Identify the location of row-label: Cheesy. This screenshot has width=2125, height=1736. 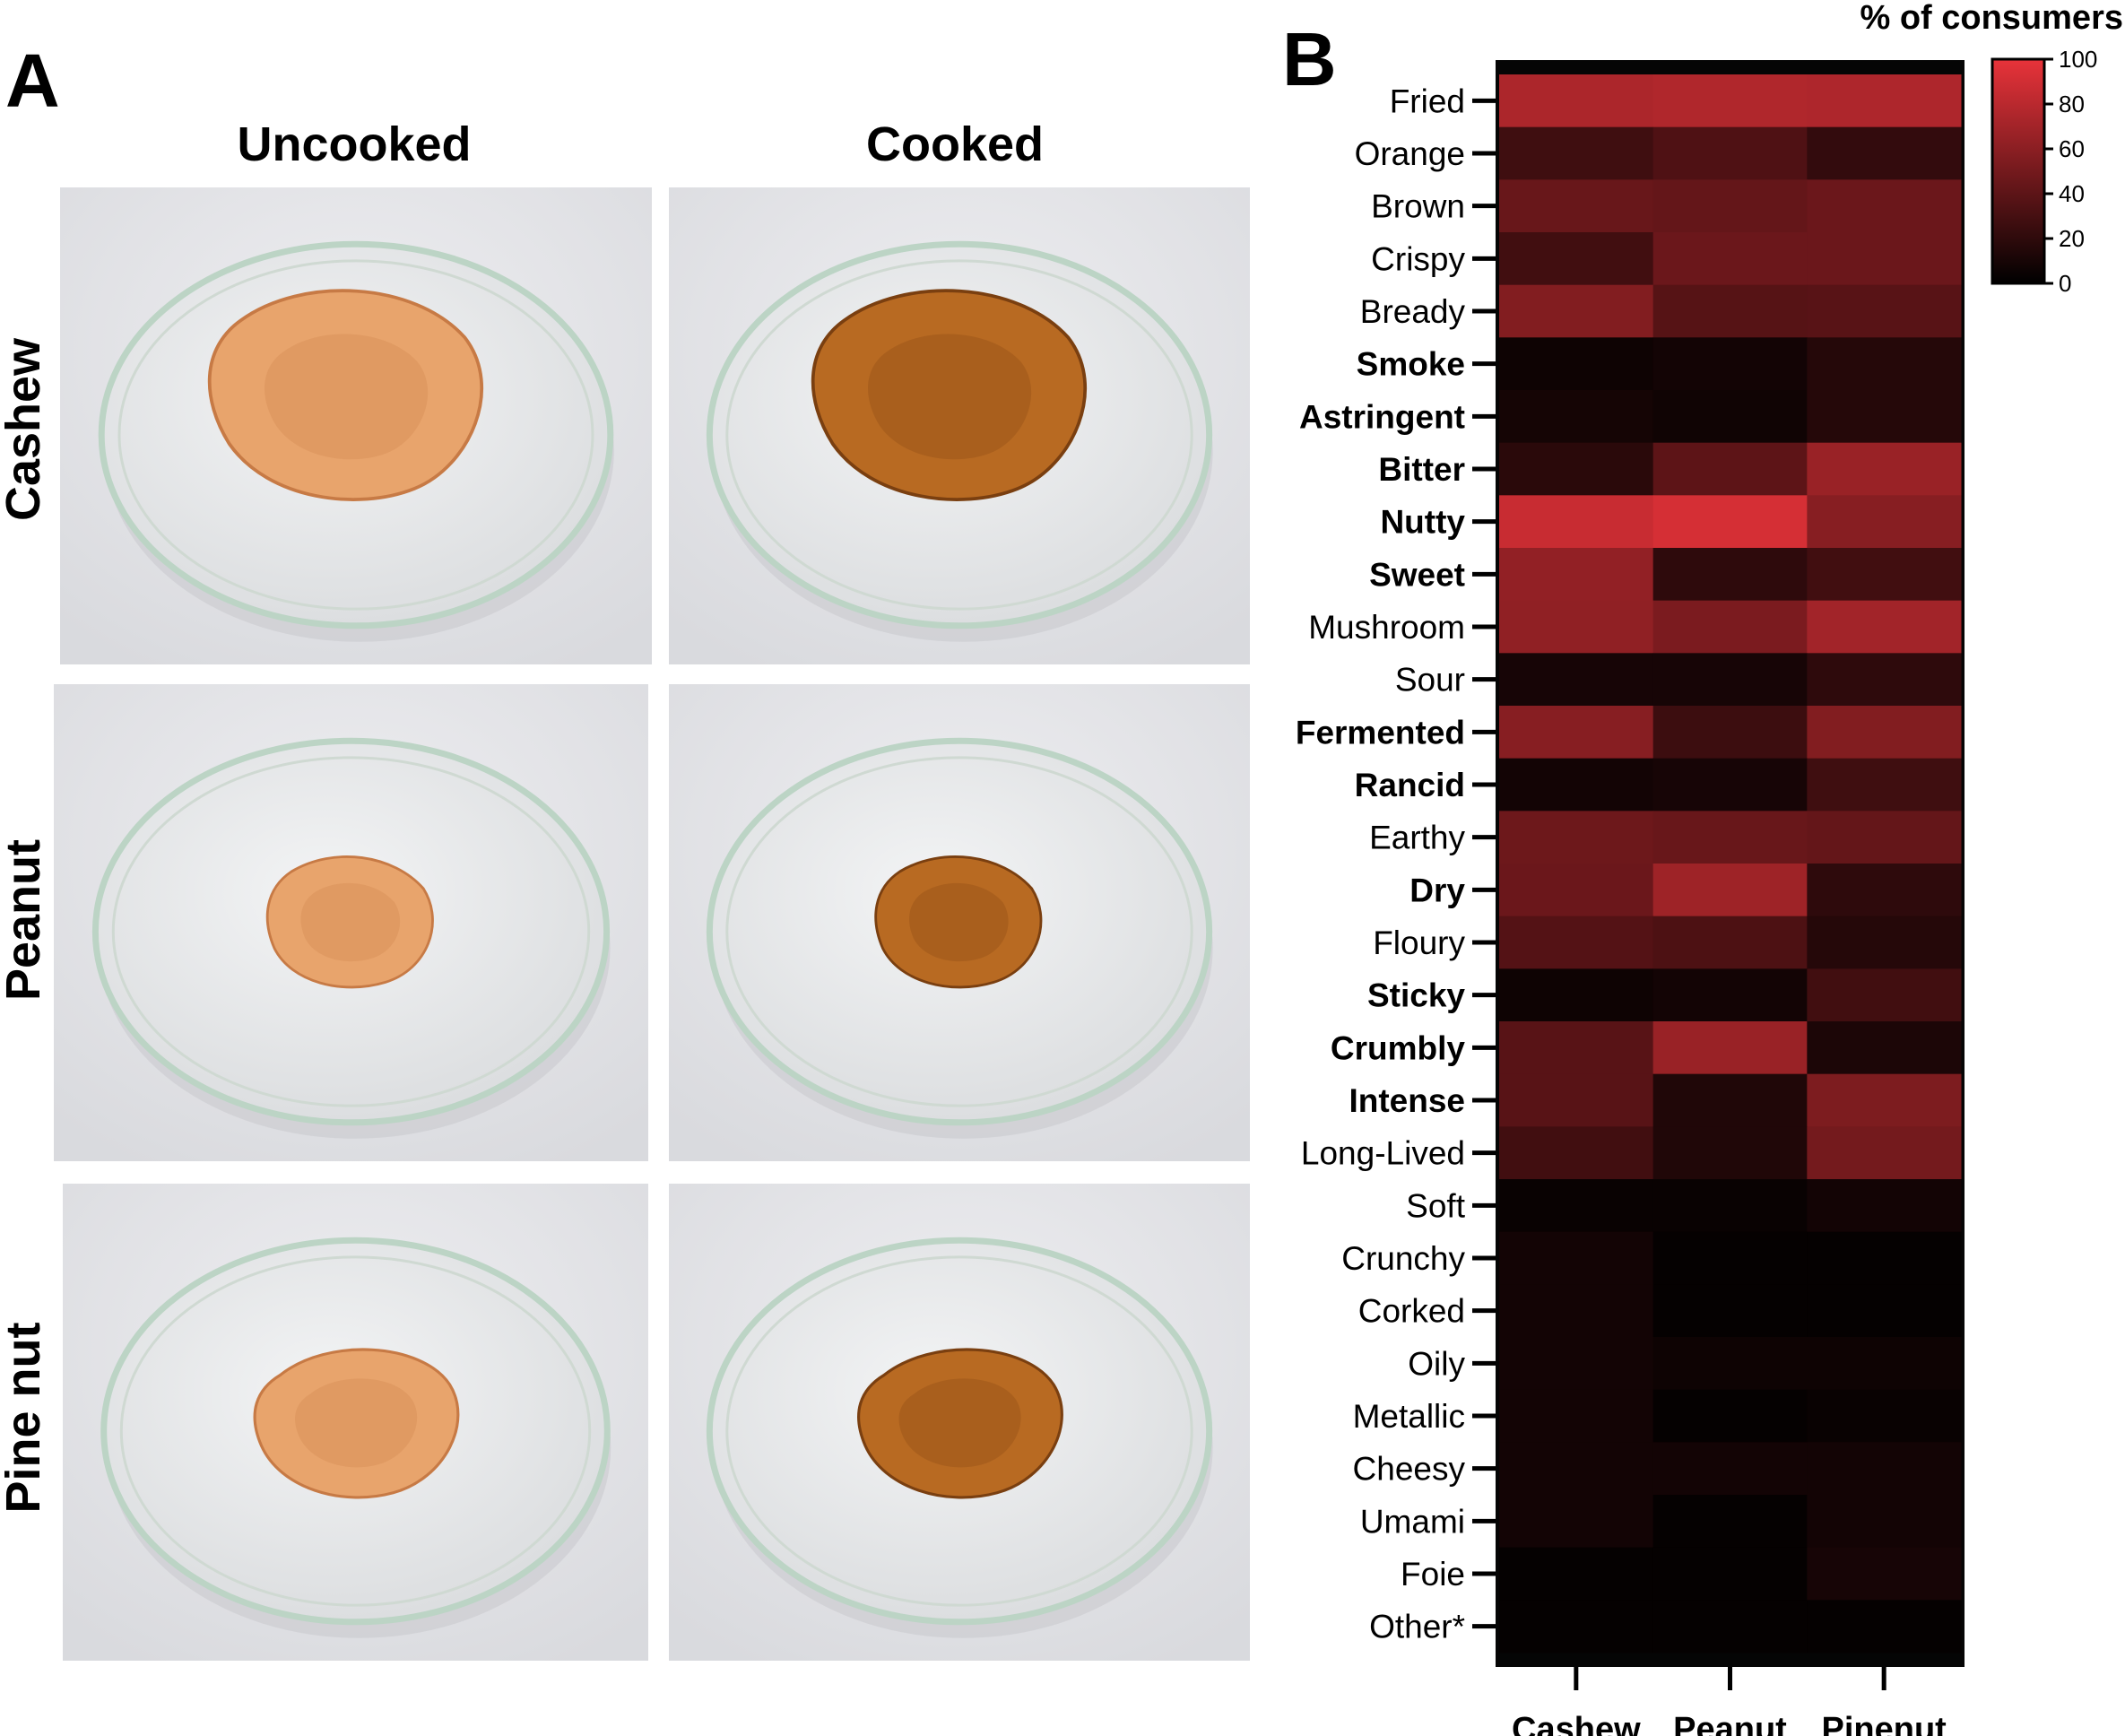
(1409, 1470).